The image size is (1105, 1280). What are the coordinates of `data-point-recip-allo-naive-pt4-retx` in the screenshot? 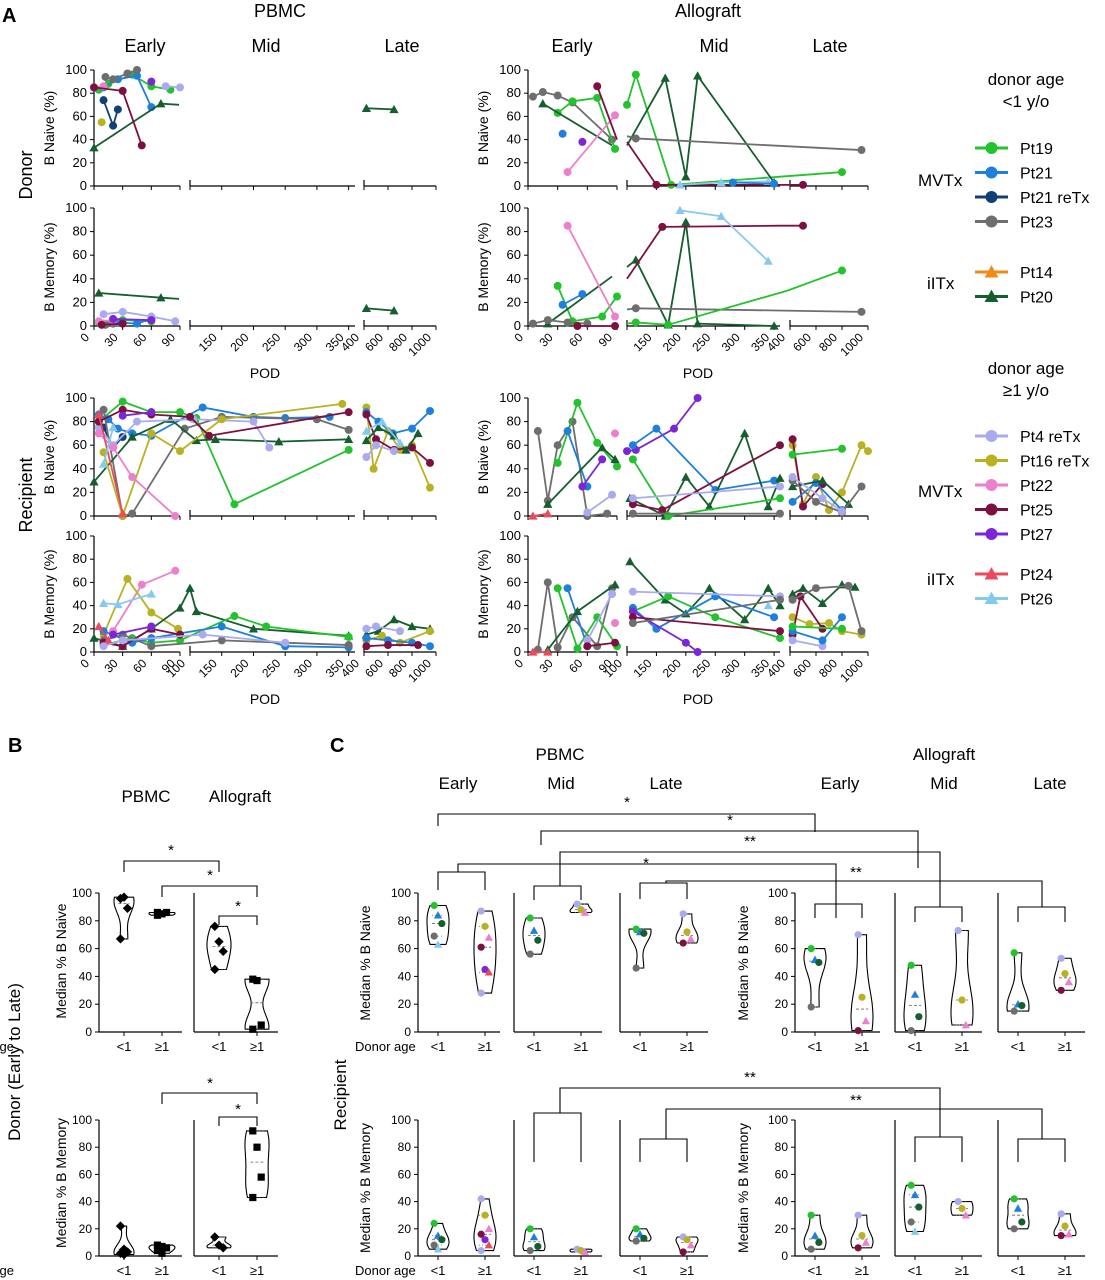 It's located at (587, 512).